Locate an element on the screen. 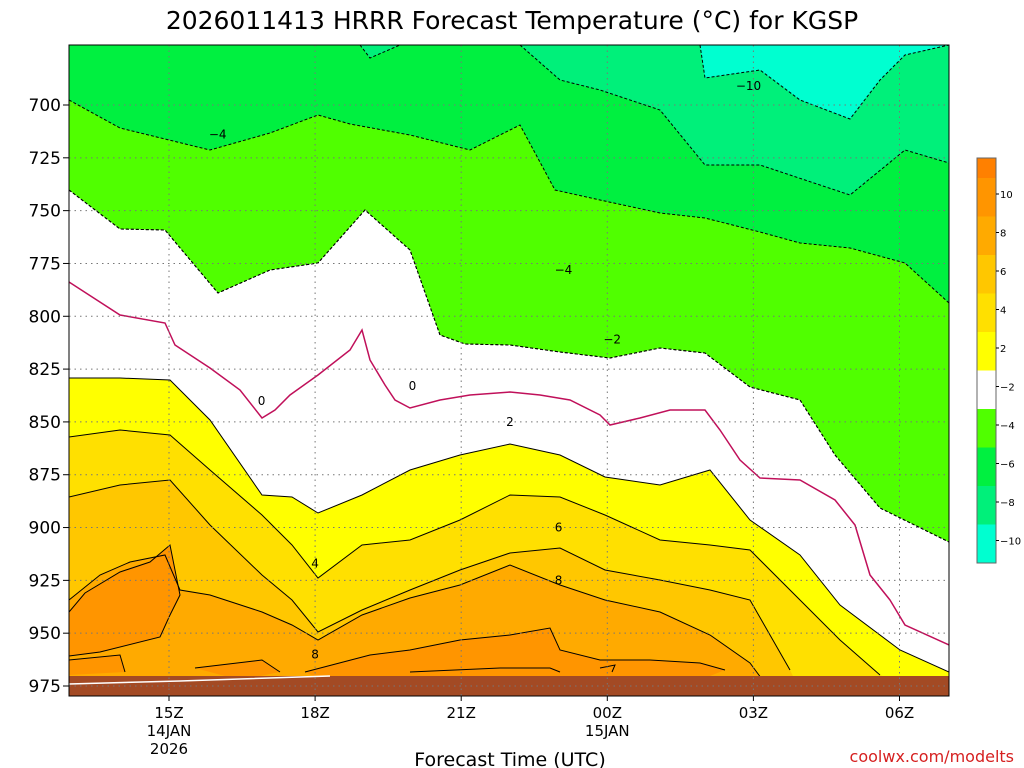  x-date-label: 14JAN is located at coordinates (169, 731).